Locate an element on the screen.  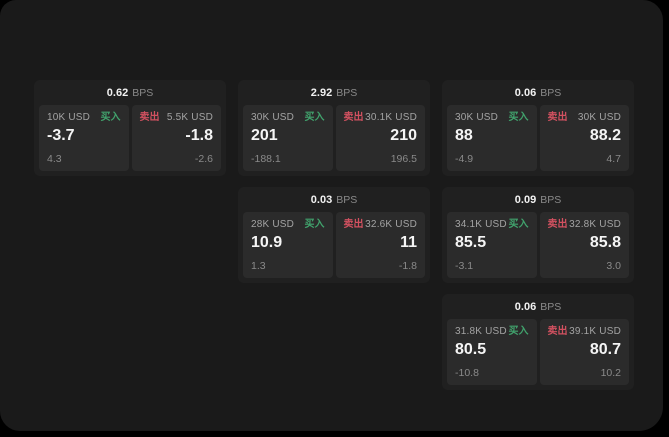
buy-panel: 30K USD 买入 201 -188.1 is located at coordinates (288, 138).